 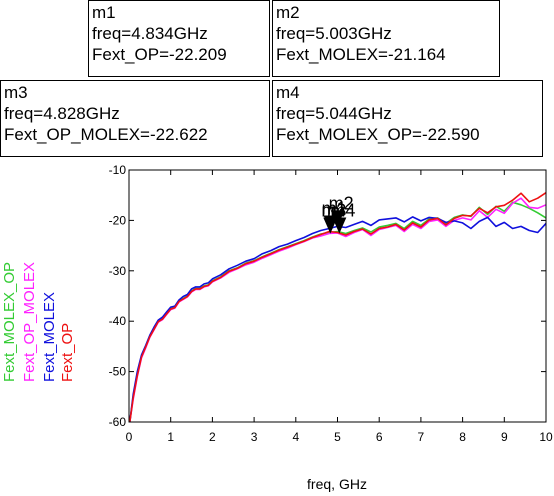 What do you see at coordinates (421, 437) in the screenshot?
I see `x-tick-label: 7` at bounding box center [421, 437].